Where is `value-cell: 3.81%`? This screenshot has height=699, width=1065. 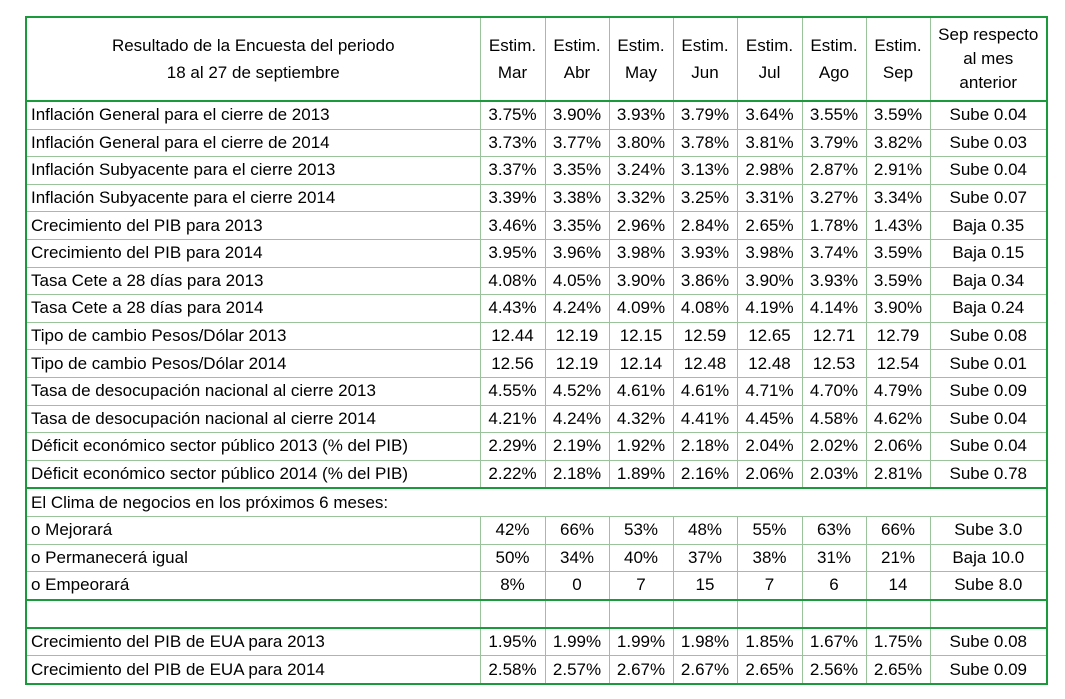 value-cell: 3.81% is located at coordinates (769, 143).